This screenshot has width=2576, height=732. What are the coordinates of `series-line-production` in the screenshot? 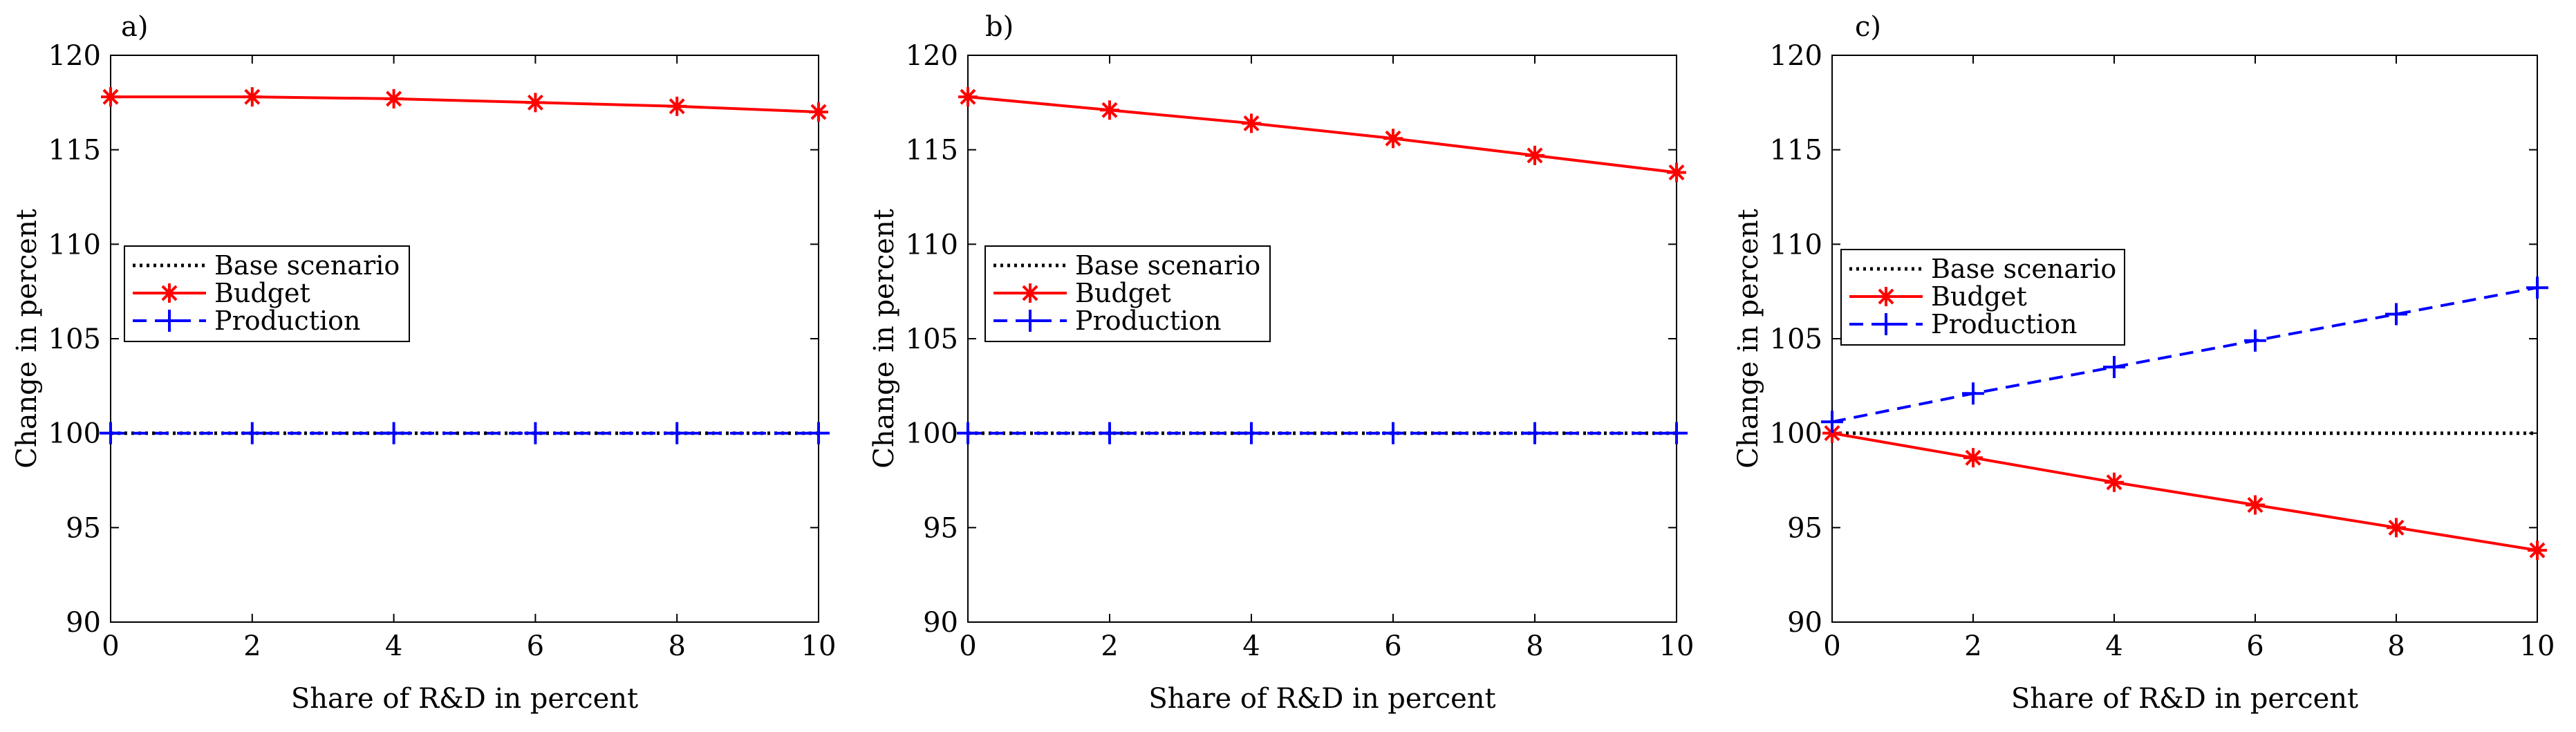 It's located at (2184, 355).